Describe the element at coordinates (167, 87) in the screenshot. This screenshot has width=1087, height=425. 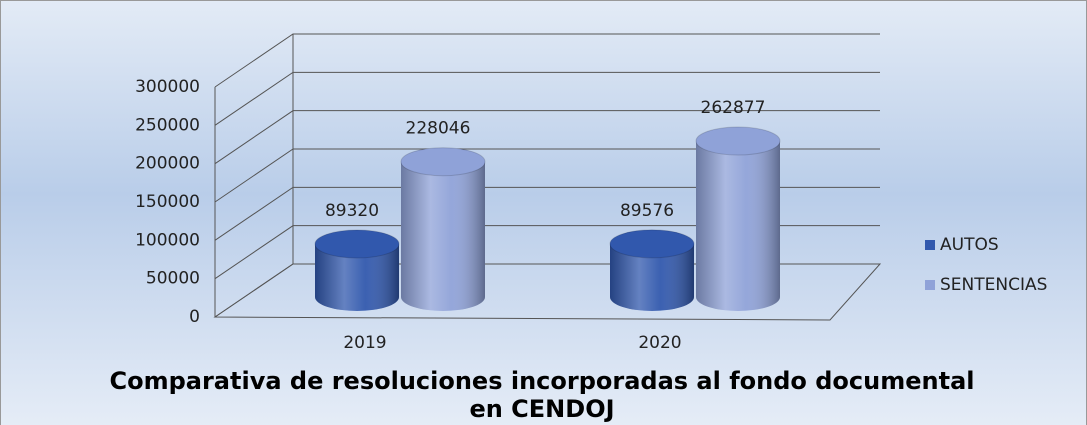
I see `y-tick-label: 300000` at that location.